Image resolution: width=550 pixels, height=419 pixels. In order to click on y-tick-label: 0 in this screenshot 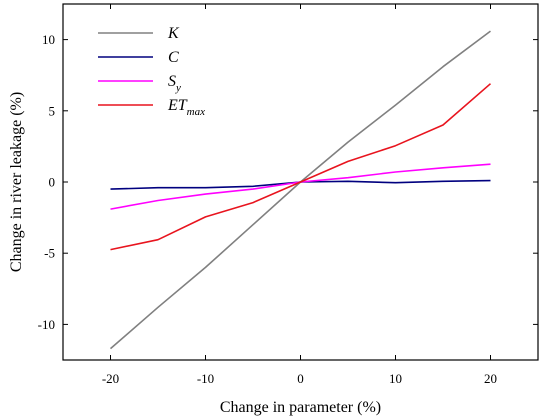, I will do `click(52, 182)`.